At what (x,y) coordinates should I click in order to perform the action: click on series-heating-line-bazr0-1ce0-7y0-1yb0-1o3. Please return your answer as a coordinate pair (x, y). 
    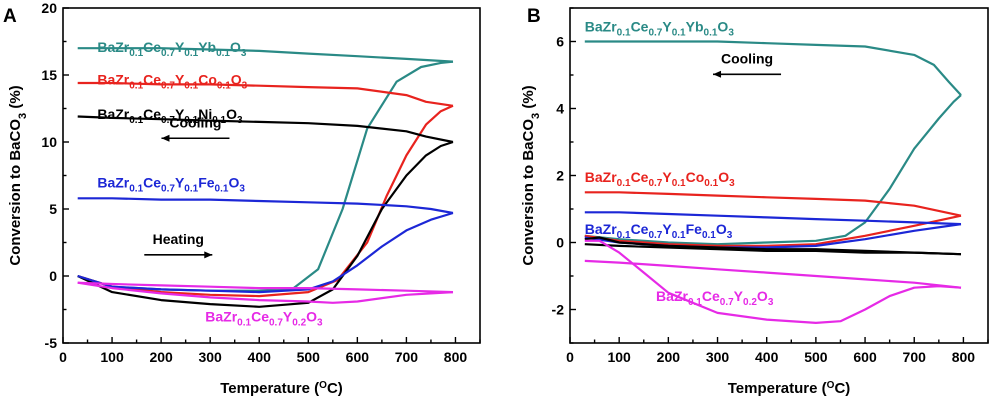
    Looking at the image, I should click on (773, 170).